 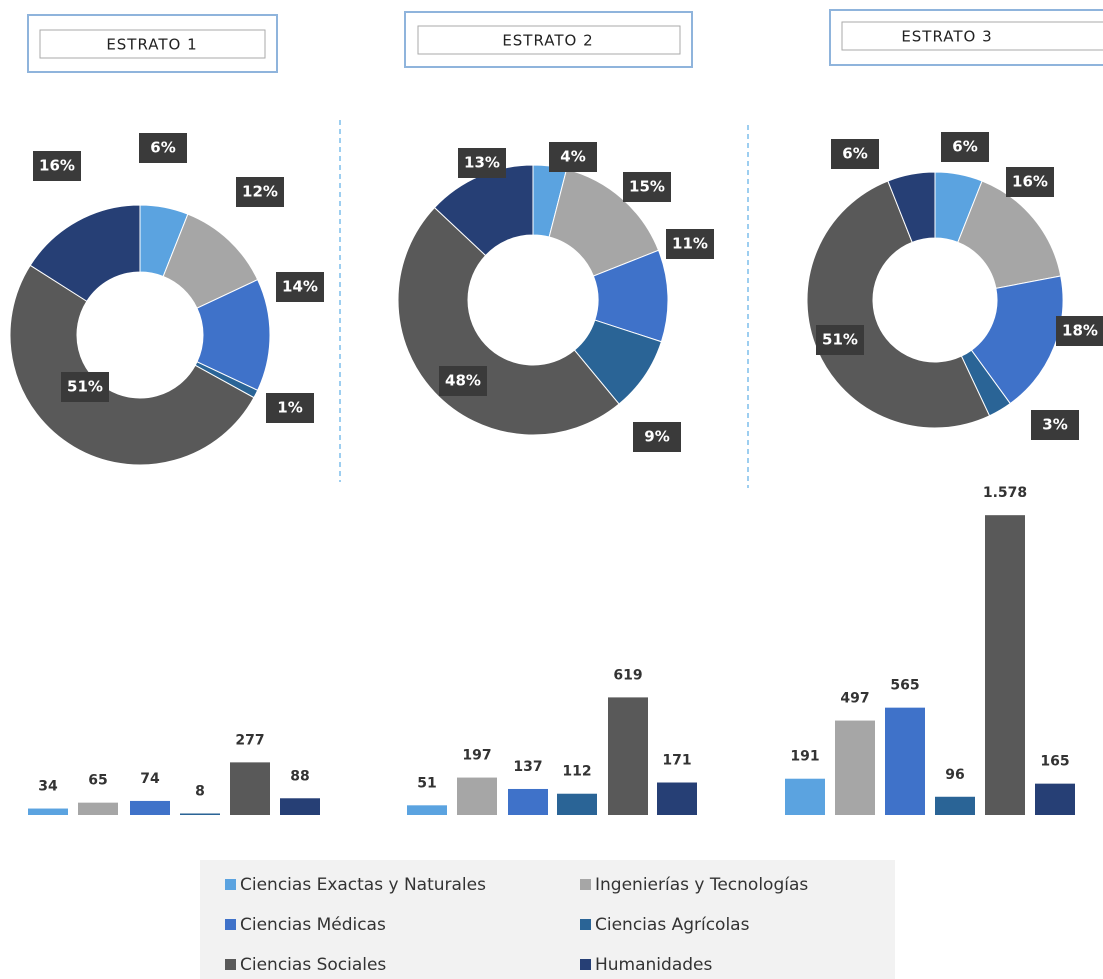 I want to click on legend-label: Ciencias Sociales, so click(x=313, y=965).